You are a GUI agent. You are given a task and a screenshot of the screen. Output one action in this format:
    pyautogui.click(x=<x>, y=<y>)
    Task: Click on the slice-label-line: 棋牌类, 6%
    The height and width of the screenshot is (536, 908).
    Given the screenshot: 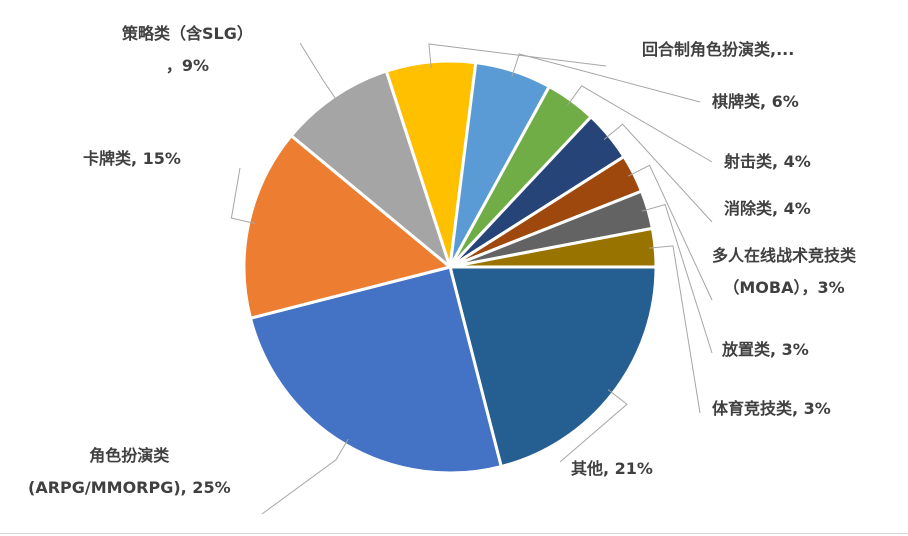 What is the action you would take?
    pyautogui.click(x=755, y=101)
    